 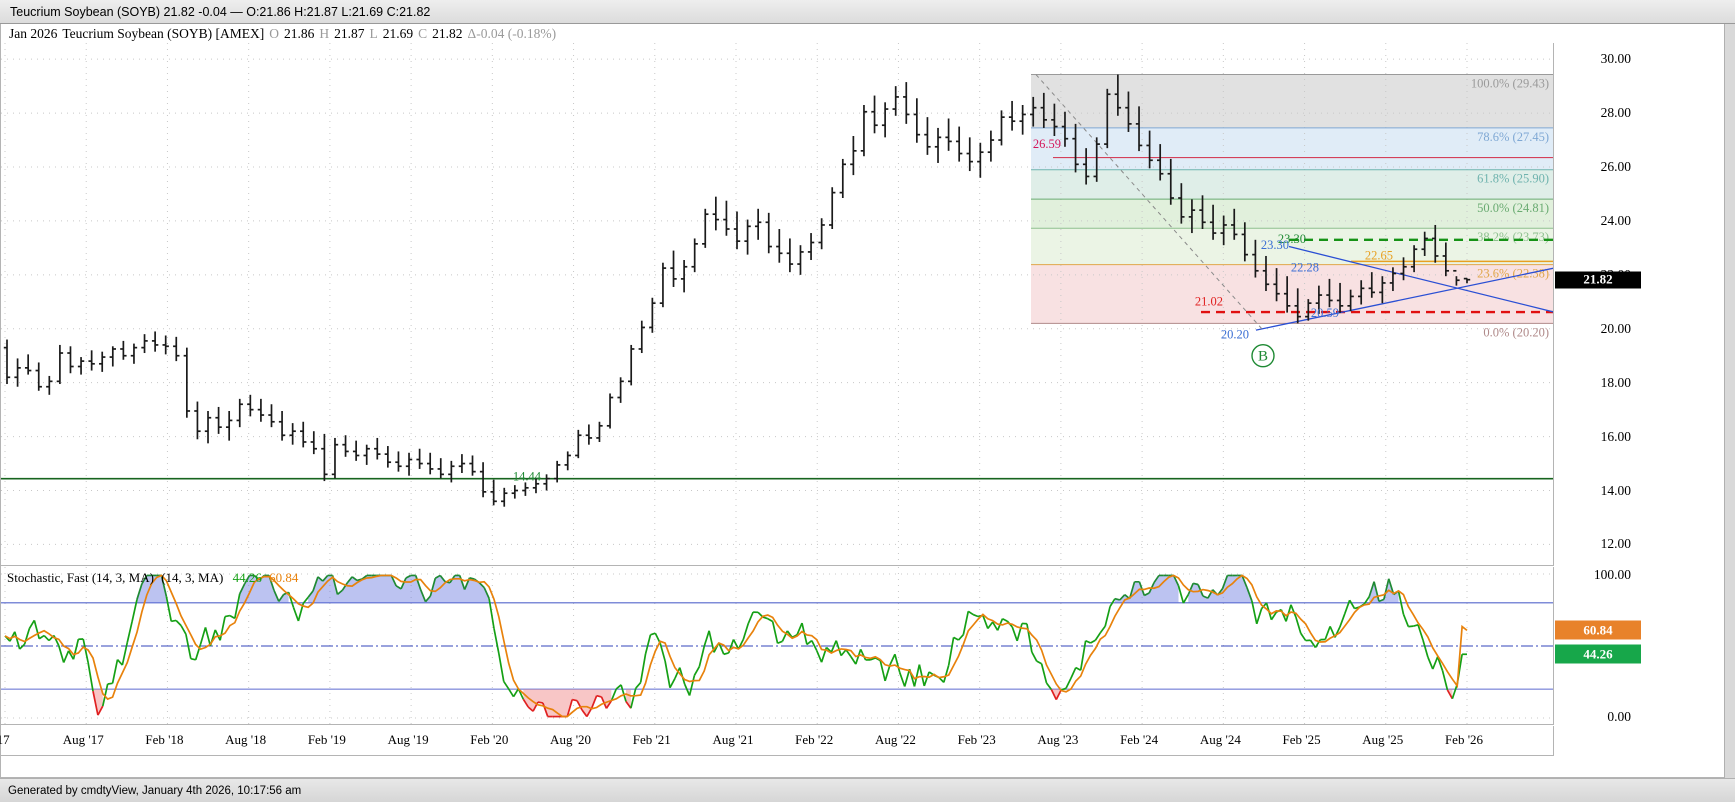 I want to click on date-axis-tick: '17, so click(x=5, y=739).